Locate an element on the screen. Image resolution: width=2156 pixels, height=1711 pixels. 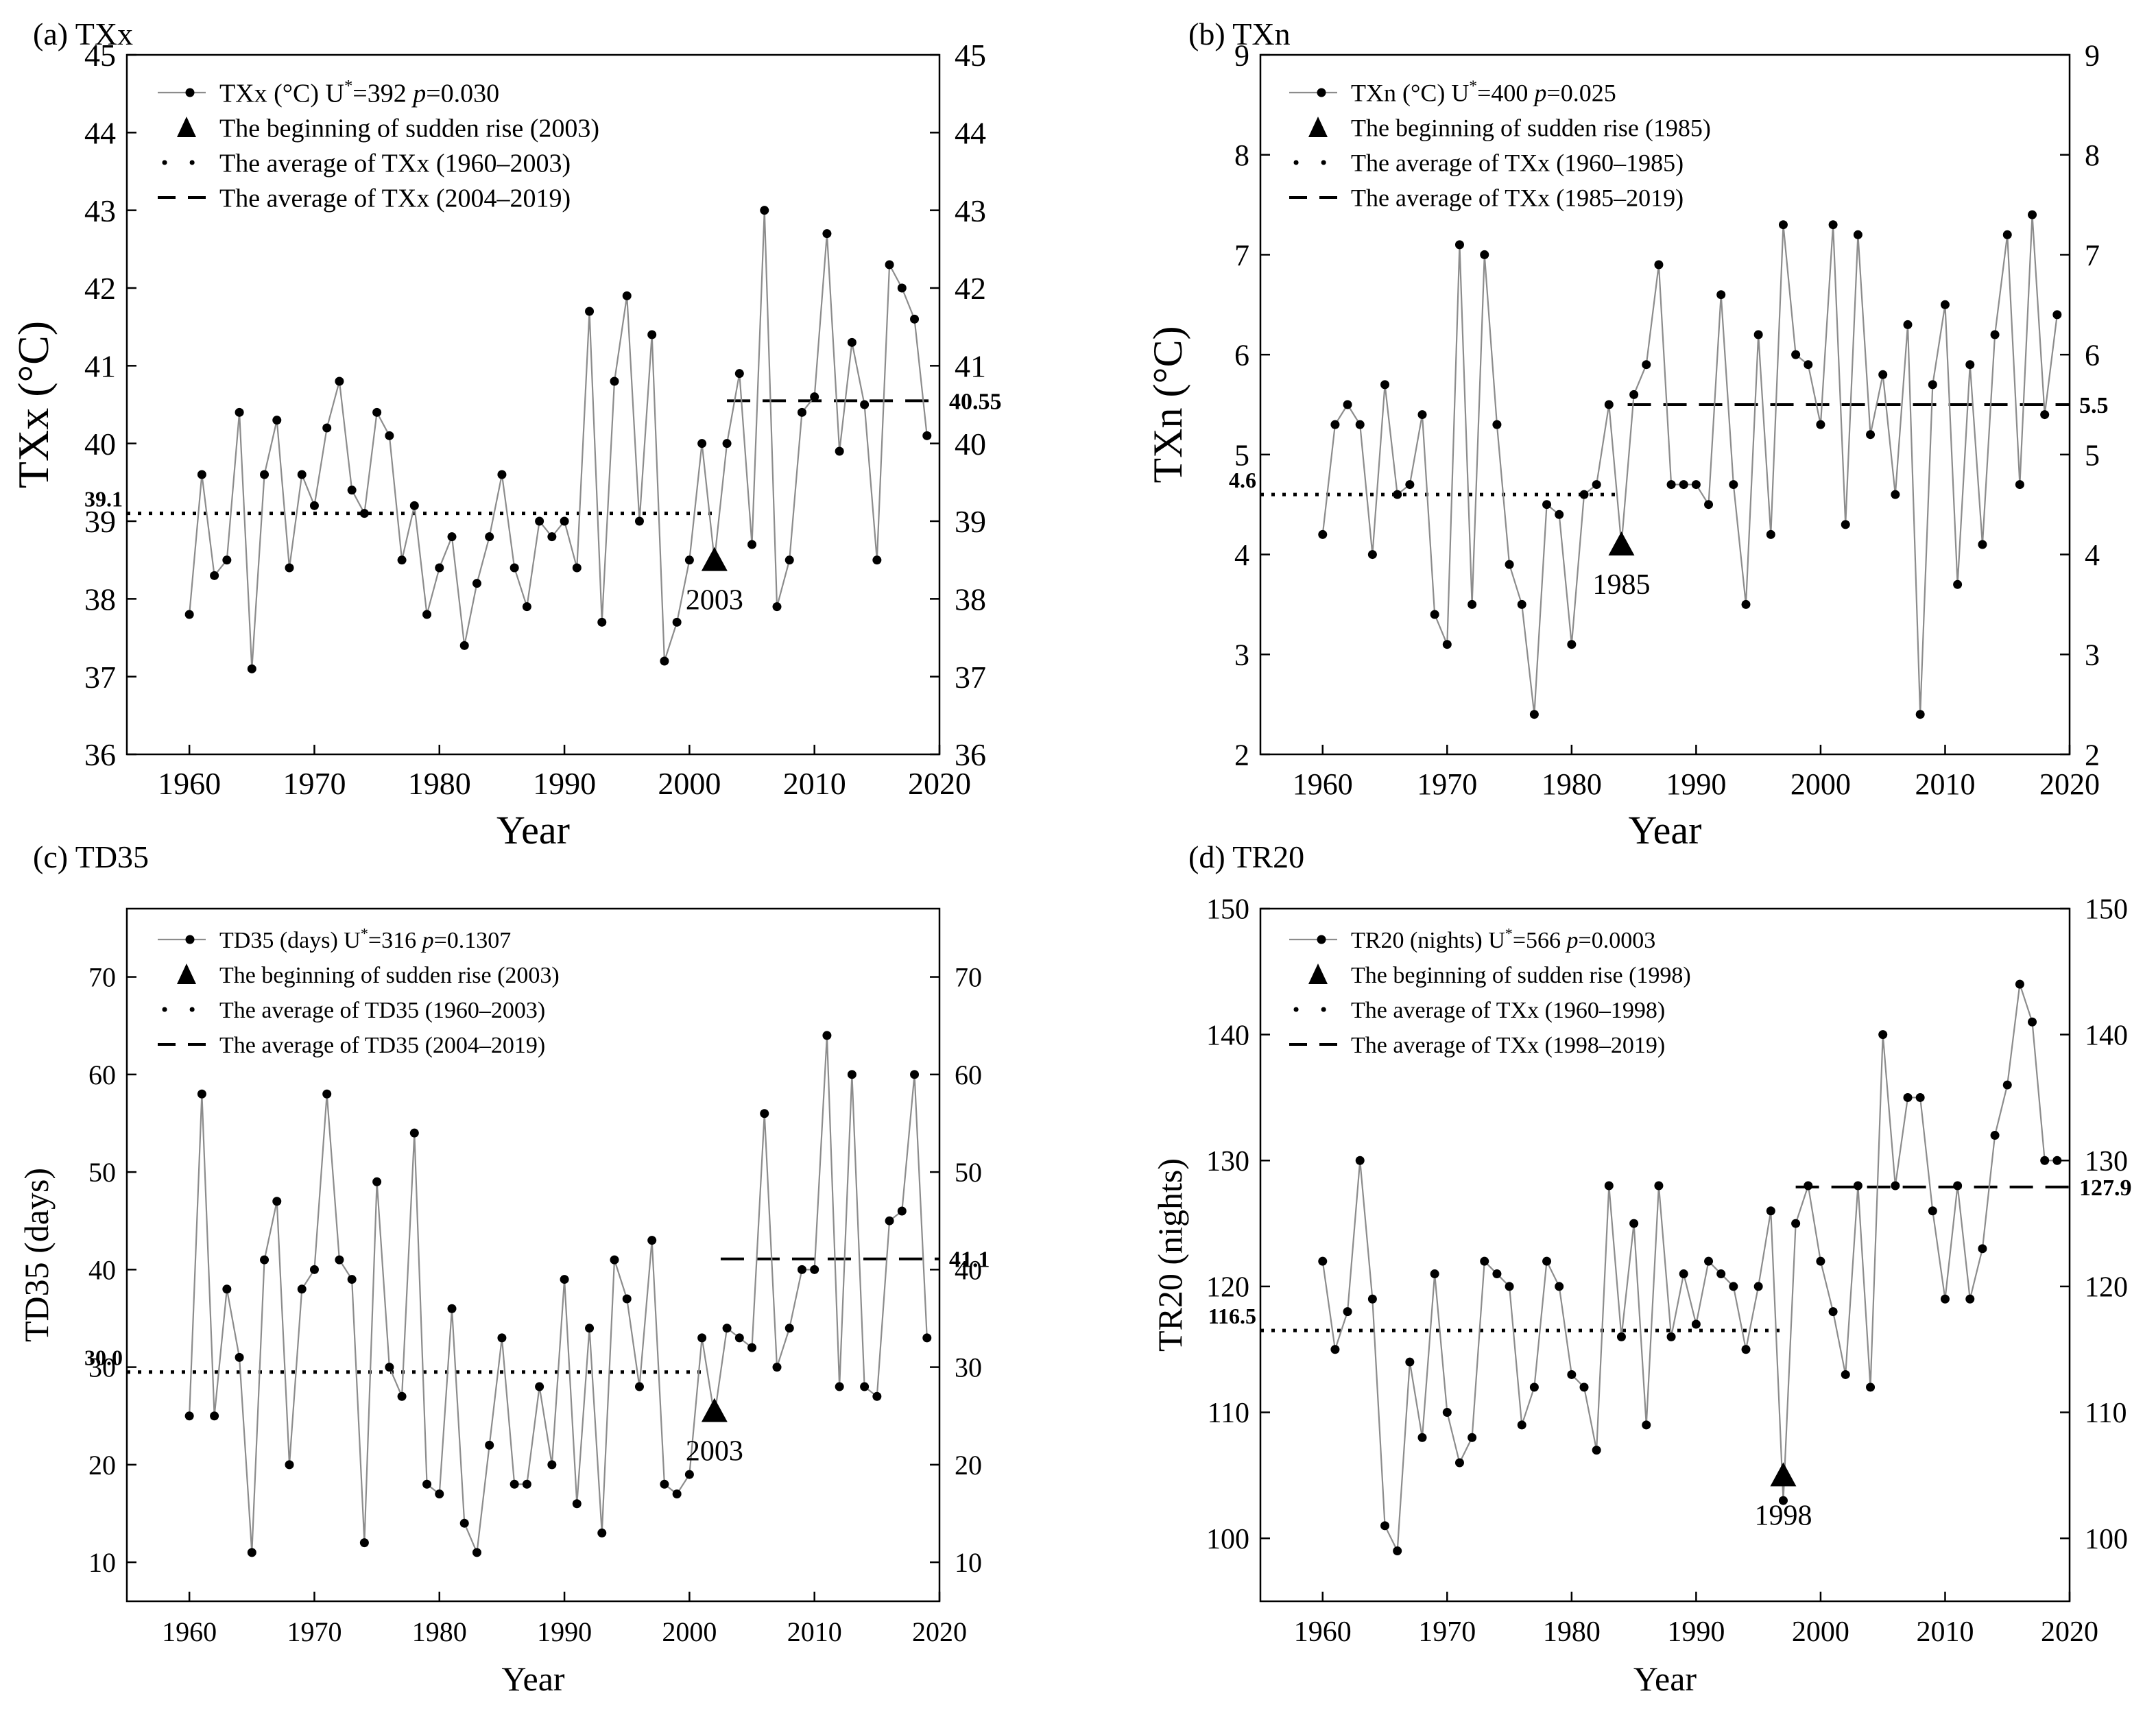
y-tick-label-left-c: 70 is located at coordinates (102, 977).